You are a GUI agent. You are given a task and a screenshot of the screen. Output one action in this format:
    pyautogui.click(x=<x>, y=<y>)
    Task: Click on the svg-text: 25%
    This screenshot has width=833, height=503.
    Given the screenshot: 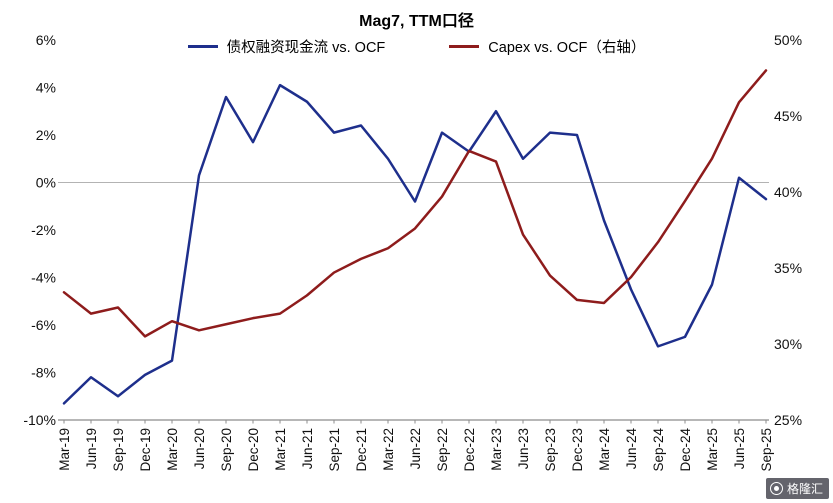 What is the action you would take?
    pyautogui.click(x=788, y=420)
    